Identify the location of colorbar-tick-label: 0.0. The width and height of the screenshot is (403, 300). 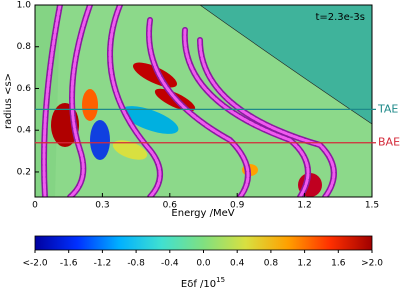
(203, 264).